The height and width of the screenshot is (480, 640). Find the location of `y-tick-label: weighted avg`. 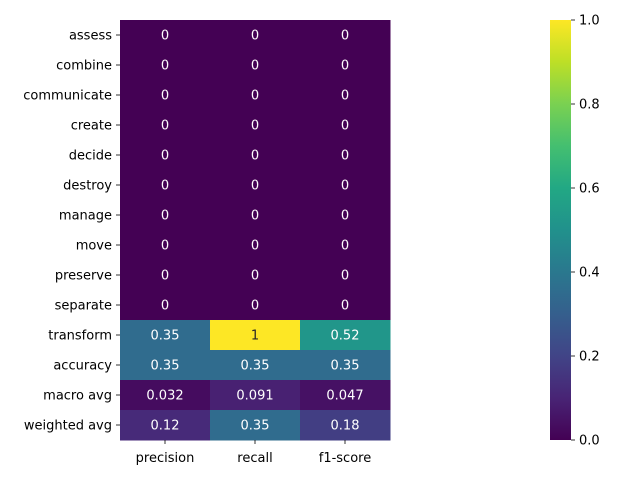

y-tick-label: weighted avg is located at coordinates (68, 426).